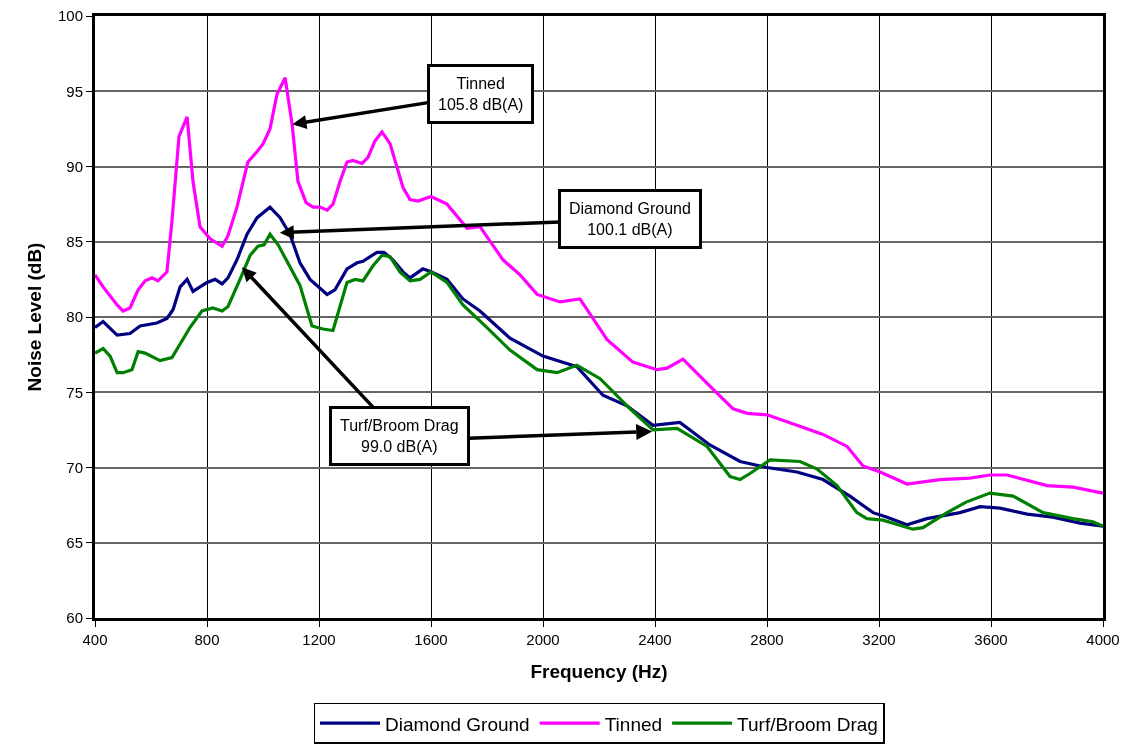 This screenshot has height=756, width=1130. I want to click on x-tick-label: 1600, so click(431, 639).